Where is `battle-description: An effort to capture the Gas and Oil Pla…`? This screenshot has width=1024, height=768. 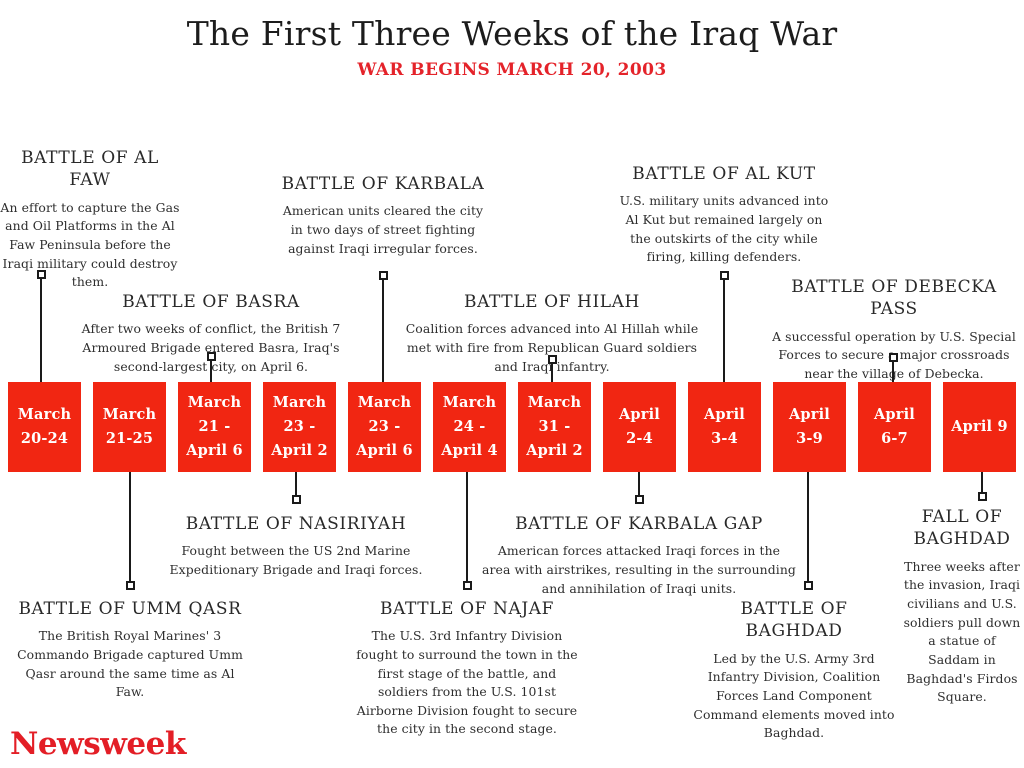 battle-description: An effort to capture the Gas and Oil Pla… is located at coordinates (90, 244).